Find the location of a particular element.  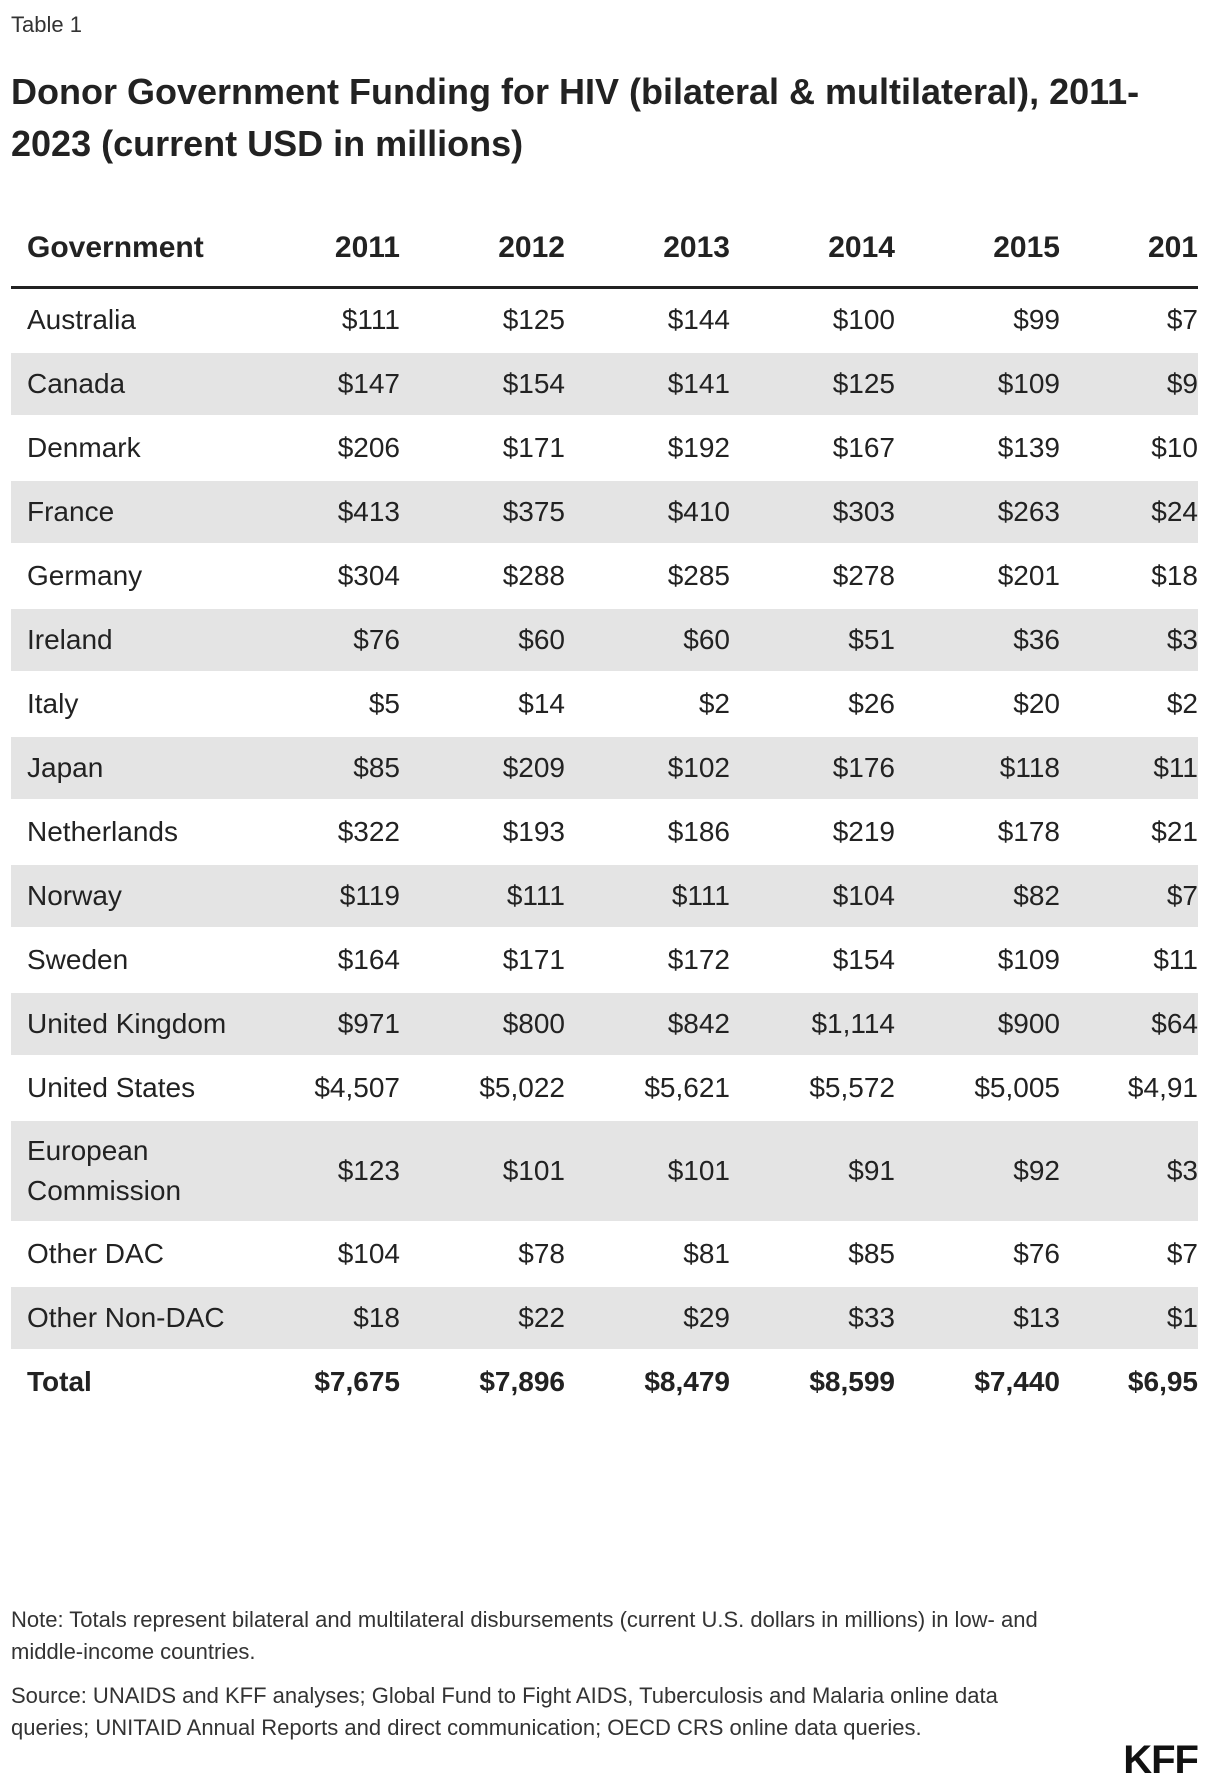

row-label: France is located at coordinates (140, 512).